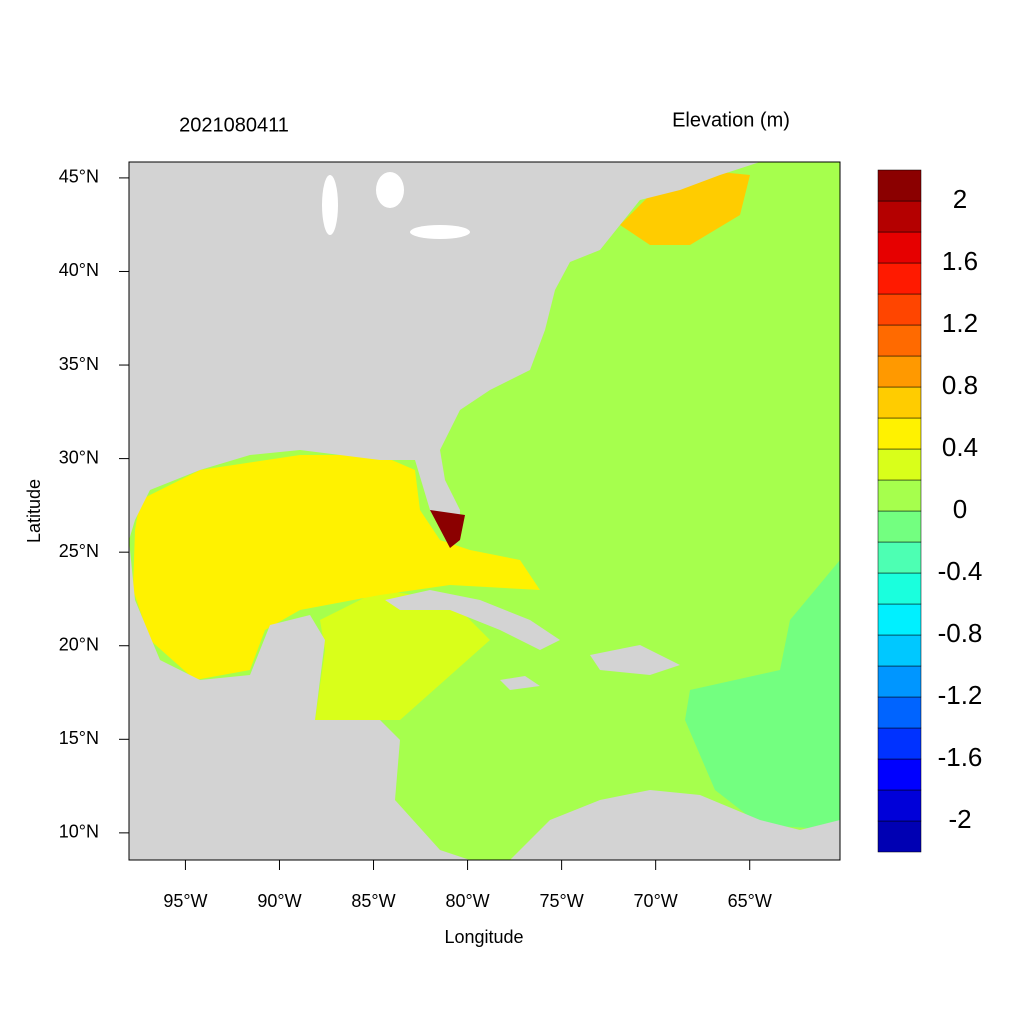 This screenshot has height=1024, width=1024. Describe the element at coordinates (79, 644) in the screenshot. I see `y-tick-label: 20°N` at that location.